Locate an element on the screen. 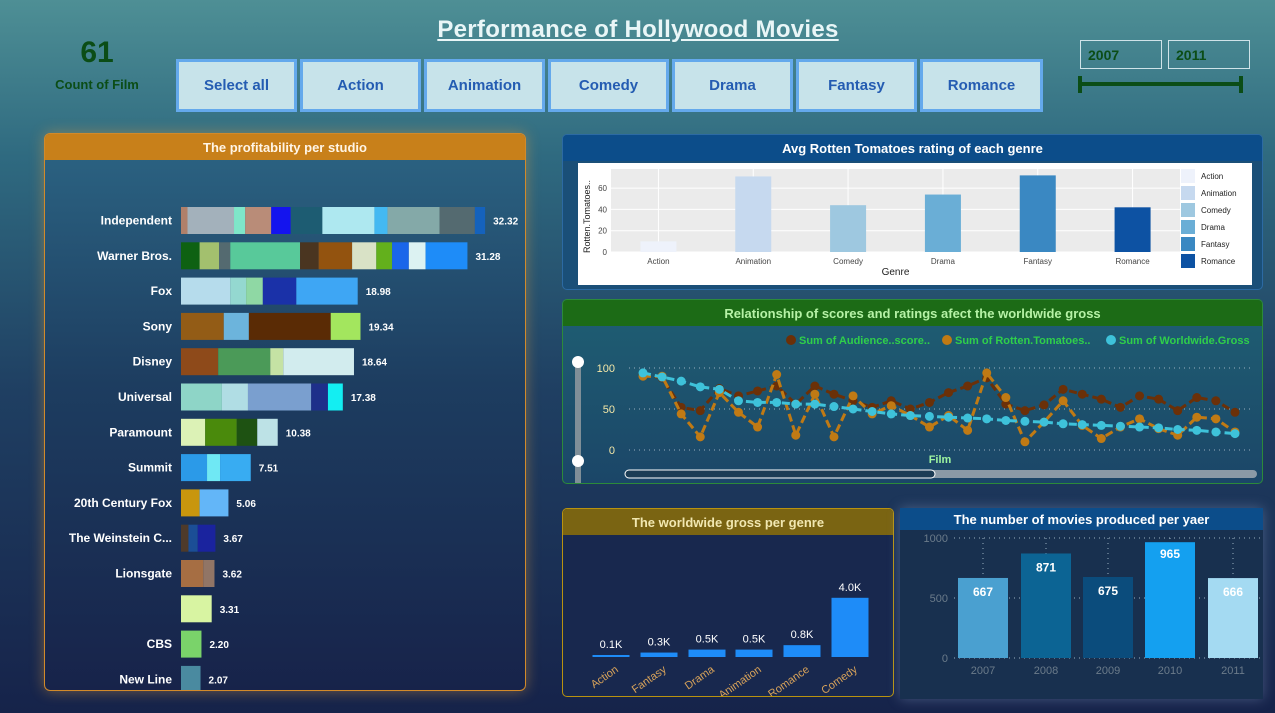 This screenshot has height=713, width=1275. genre-button-action: Action is located at coordinates (360, 85).